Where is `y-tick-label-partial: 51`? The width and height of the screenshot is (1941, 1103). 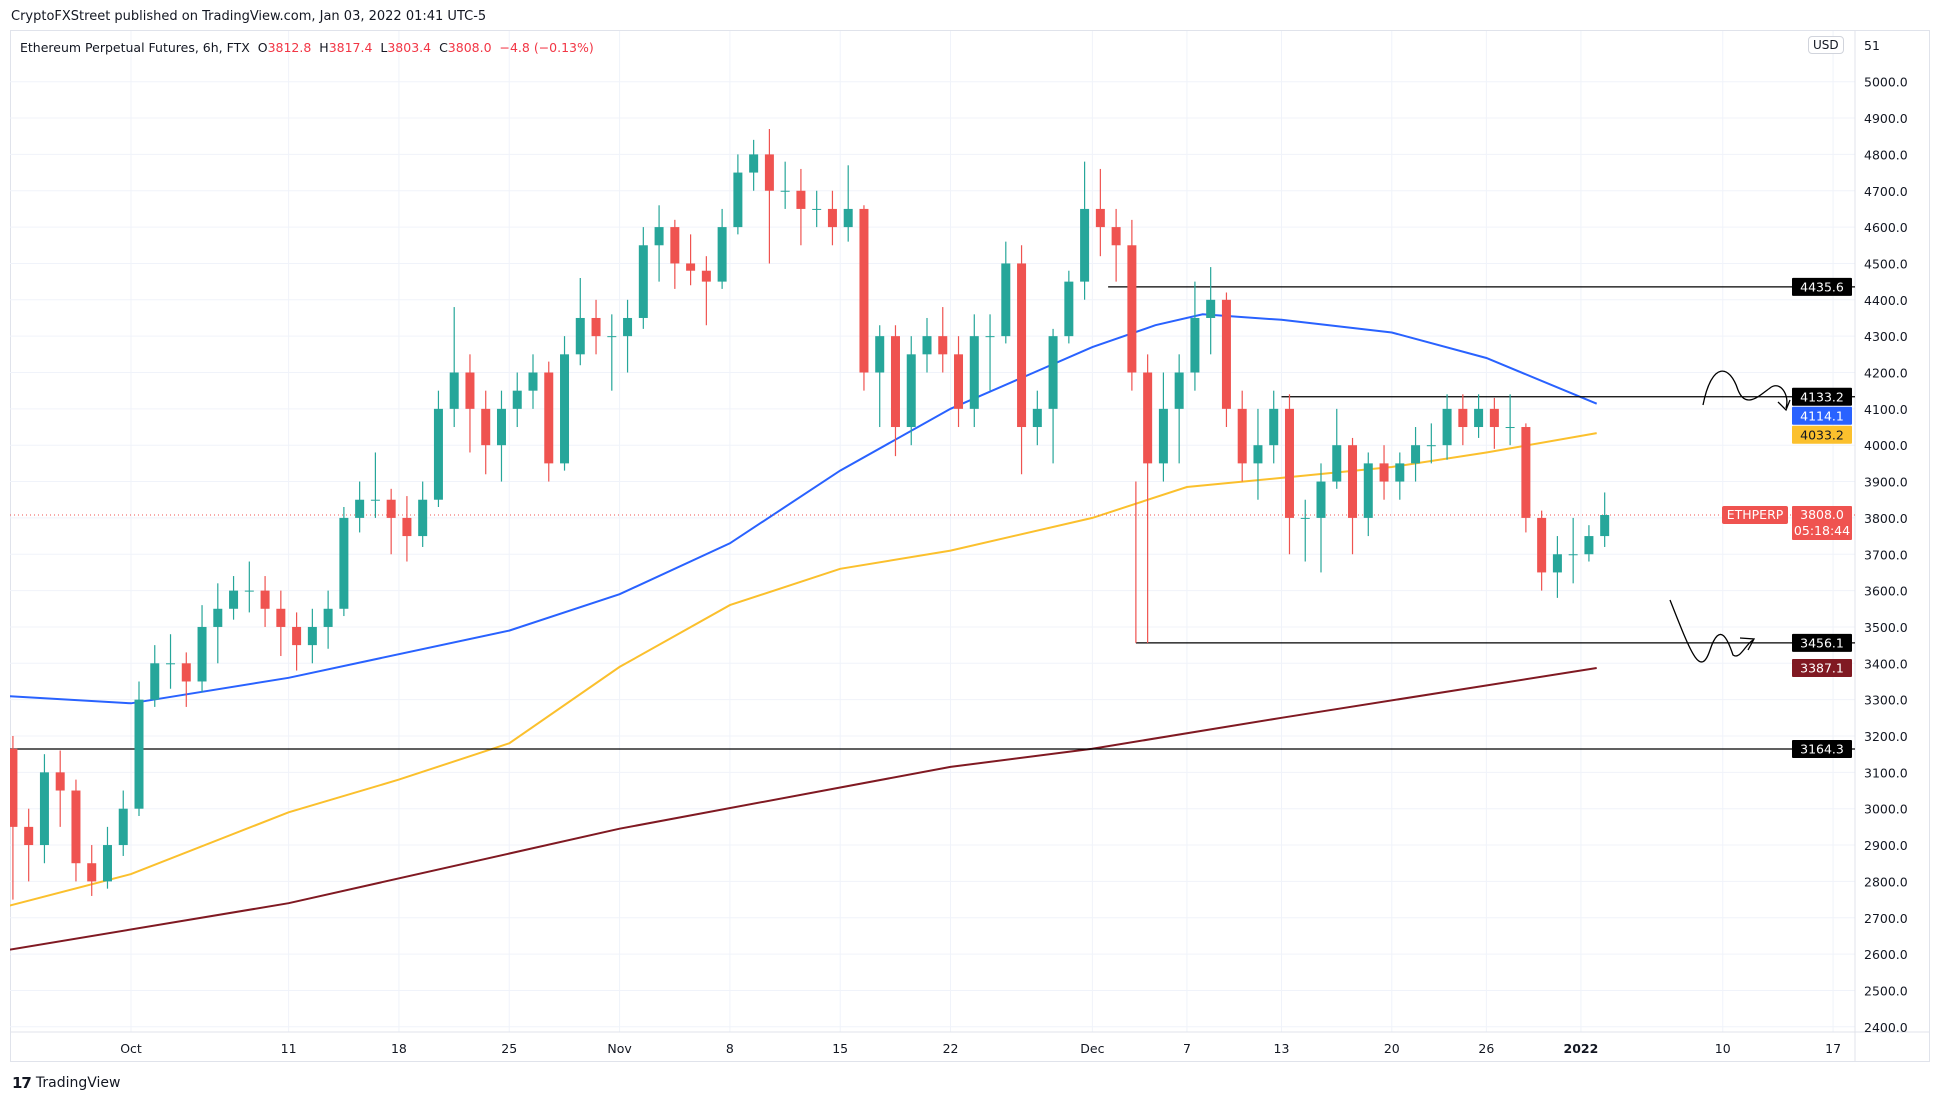
y-tick-label-partial: 51 is located at coordinates (1872, 45).